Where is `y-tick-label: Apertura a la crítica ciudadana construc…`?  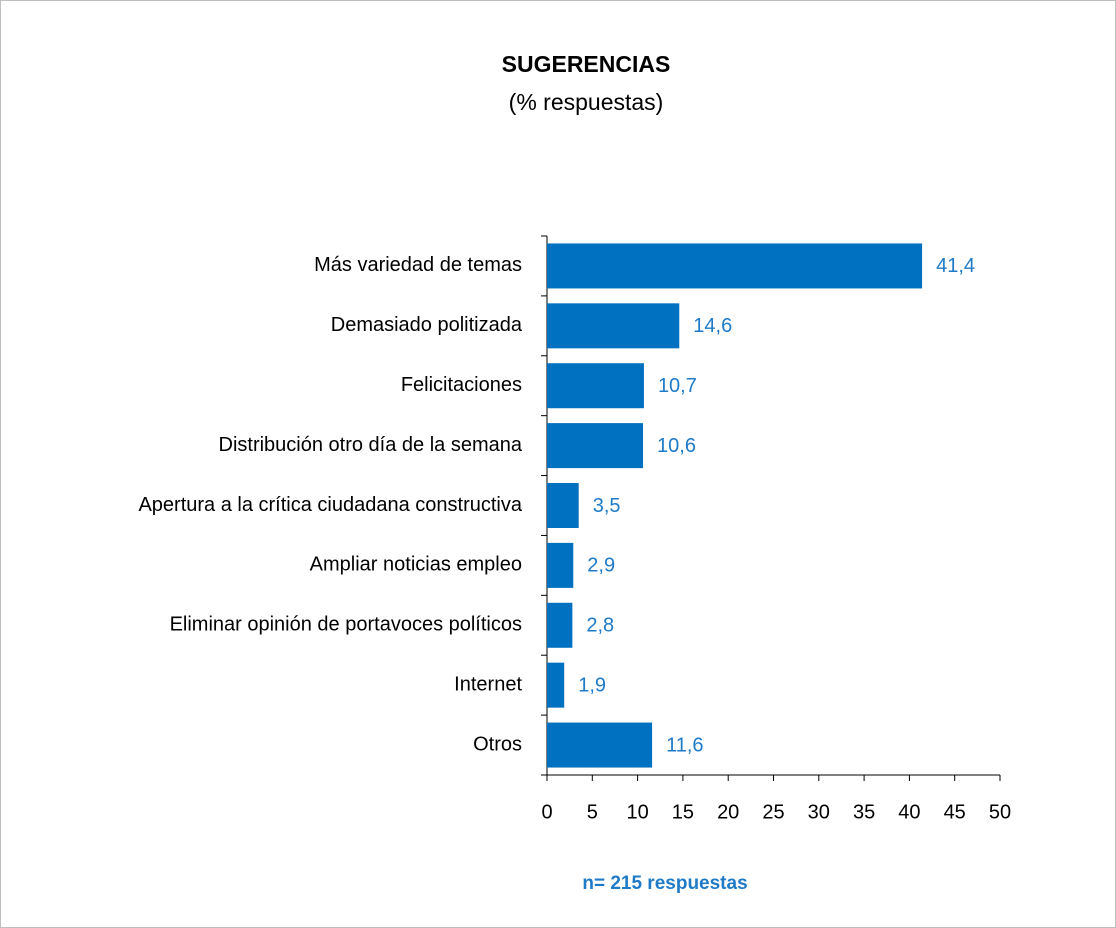 y-tick-label: Apertura a la crítica ciudadana construc… is located at coordinates (330, 505).